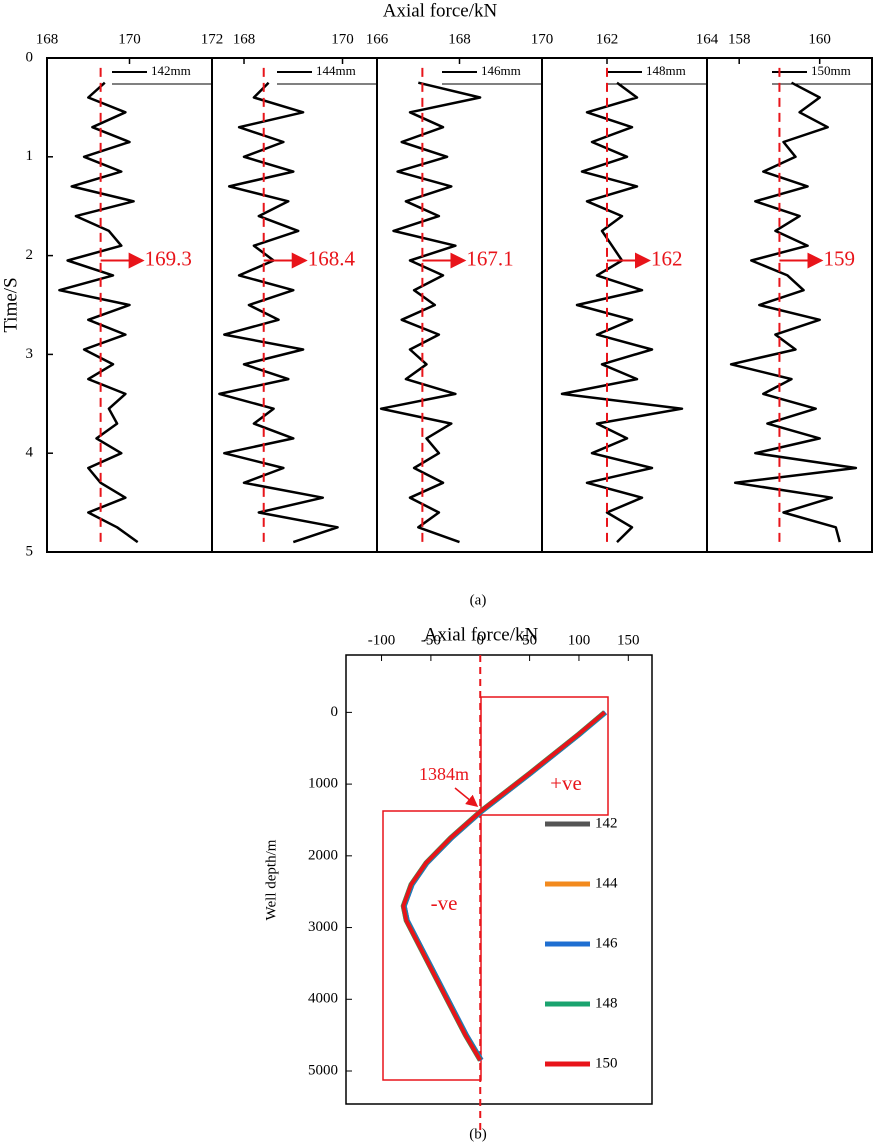 This screenshot has width=879, height=1147. Describe the element at coordinates (323, 999) in the screenshot. I see `y-tick-label: 4000` at that location.